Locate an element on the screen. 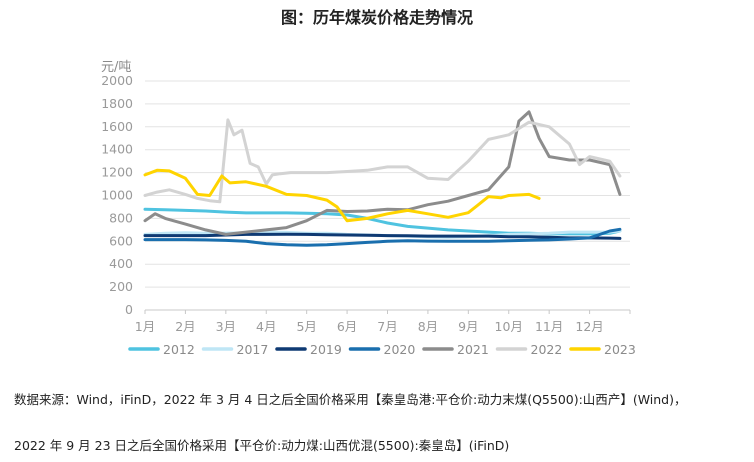 The image size is (754, 462). series-line-2020 is located at coordinates (382, 237).